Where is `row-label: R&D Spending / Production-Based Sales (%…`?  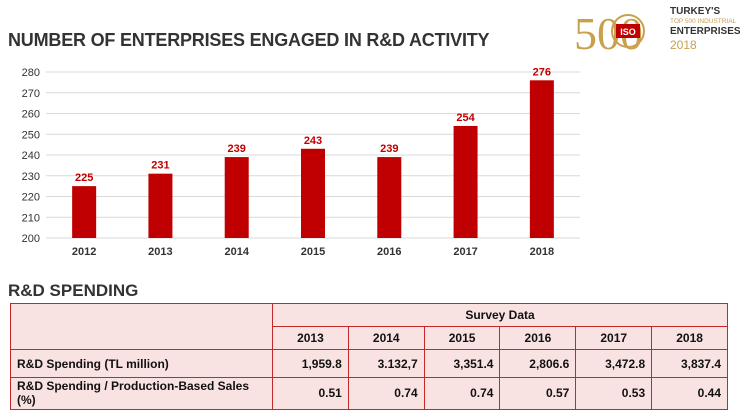
row-label: R&D Spending / Production-Based Sales (%… is located at coordinates (141, 393).